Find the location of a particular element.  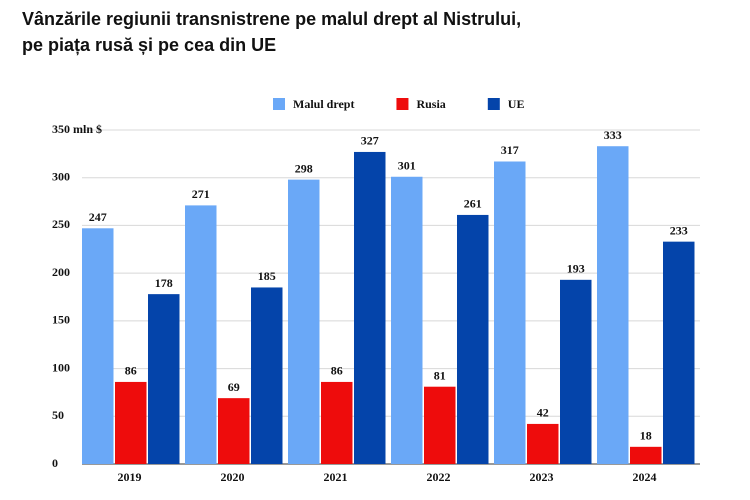

x-tick-label: 2021 is located at coordinates (336, 477).